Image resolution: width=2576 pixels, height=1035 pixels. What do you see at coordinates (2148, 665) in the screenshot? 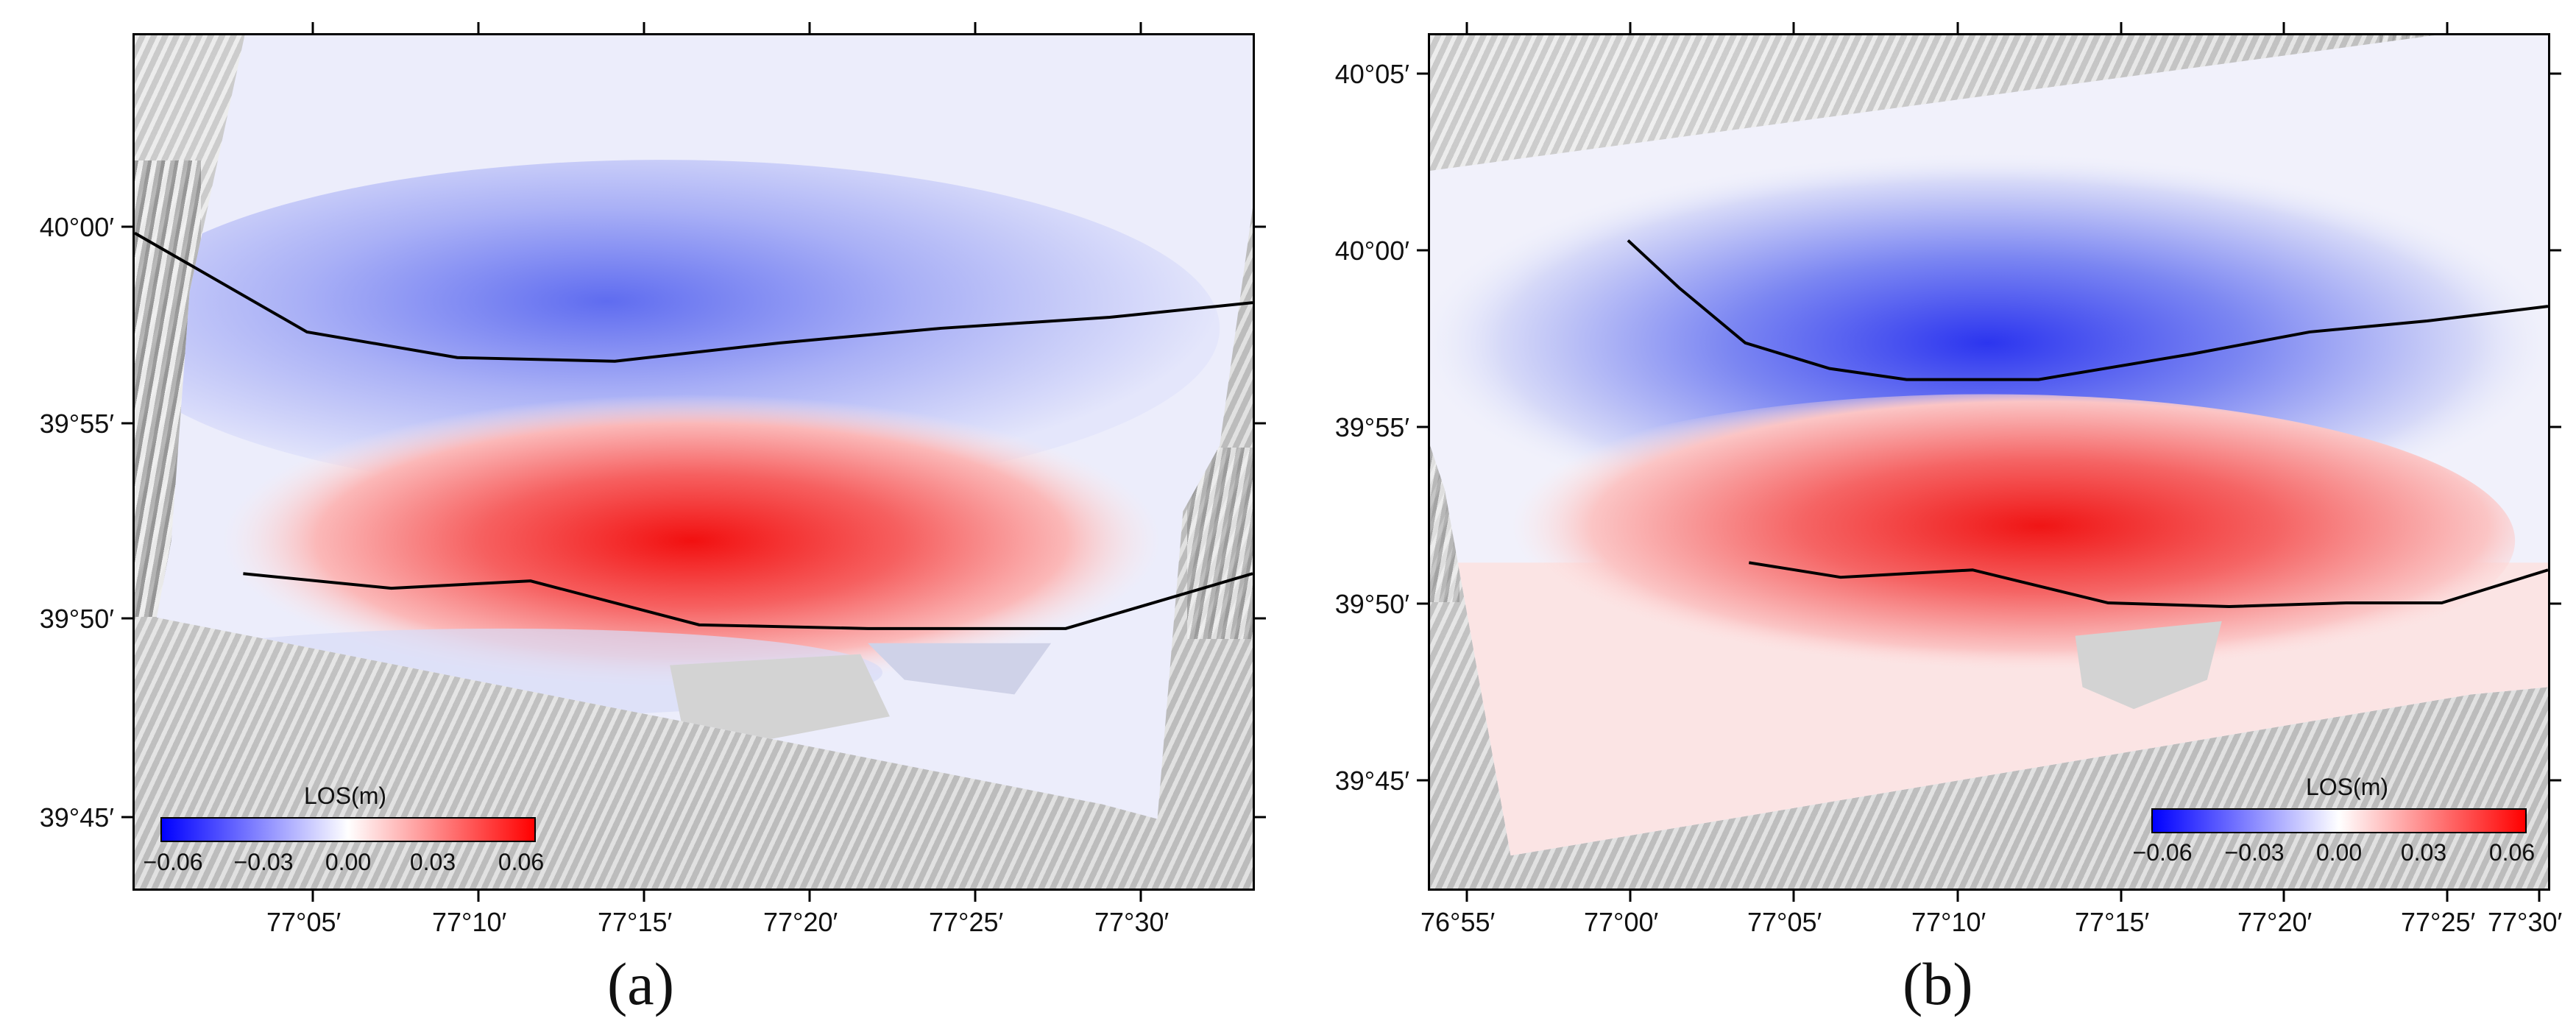
I see `decorrelation-area-b` at bounding box center [2148, 665].